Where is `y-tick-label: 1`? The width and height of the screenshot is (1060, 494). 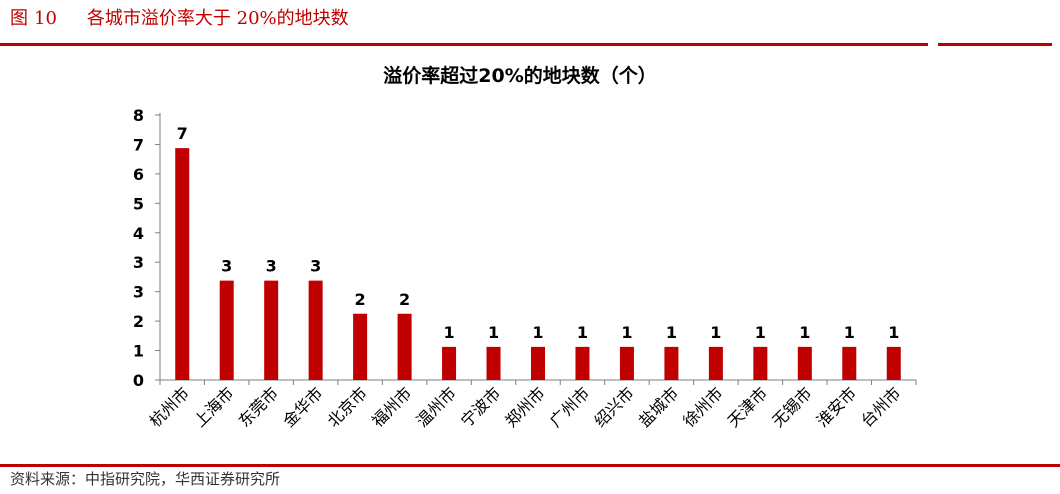
y-tick-label: 1 is located at coordinates (138, 351).